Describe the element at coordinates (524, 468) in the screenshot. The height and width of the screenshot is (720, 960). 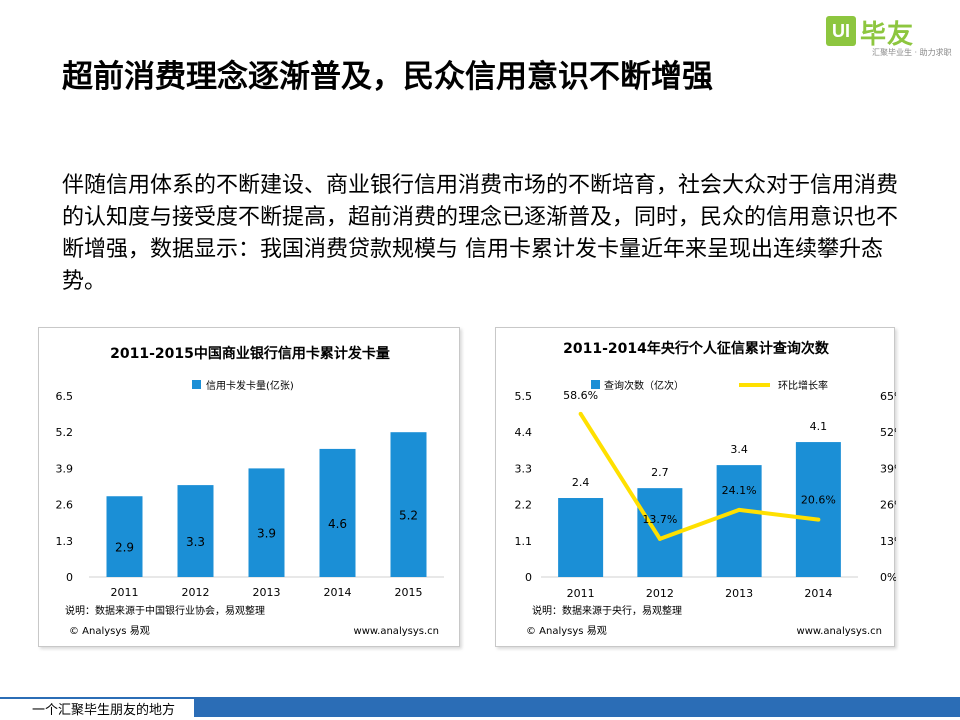
I see `y-tick-label: 3.3` at that location.